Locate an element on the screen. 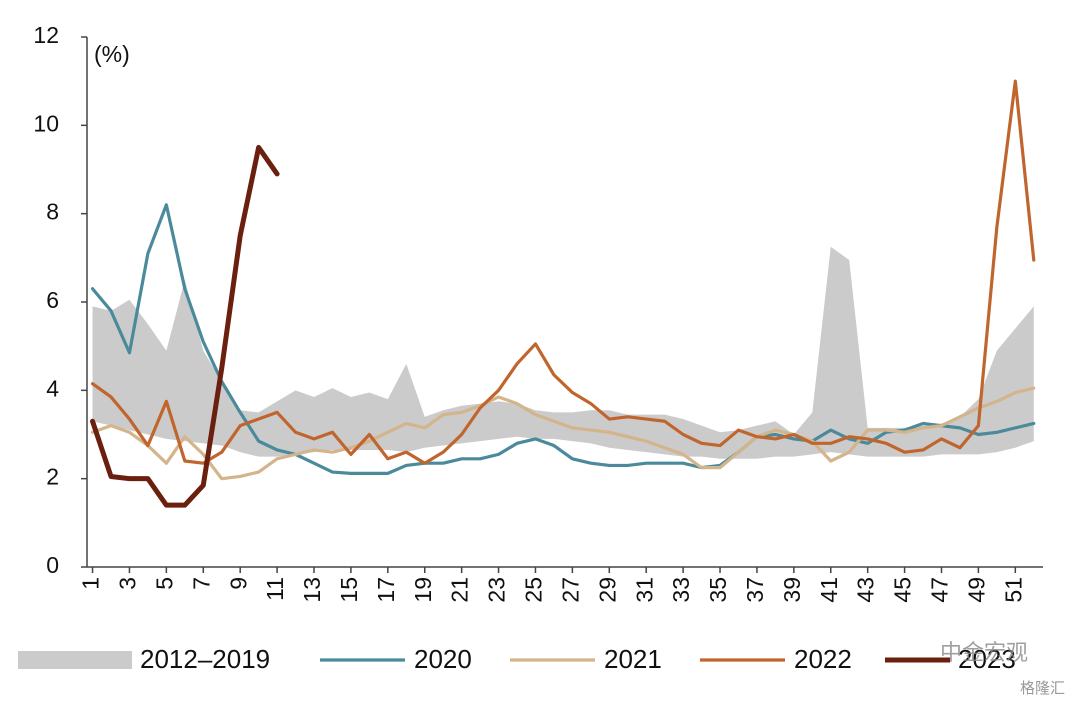 This screenshot has width=1080, height=704. y-axis-label: (%) is located at coordinates (112, 54).